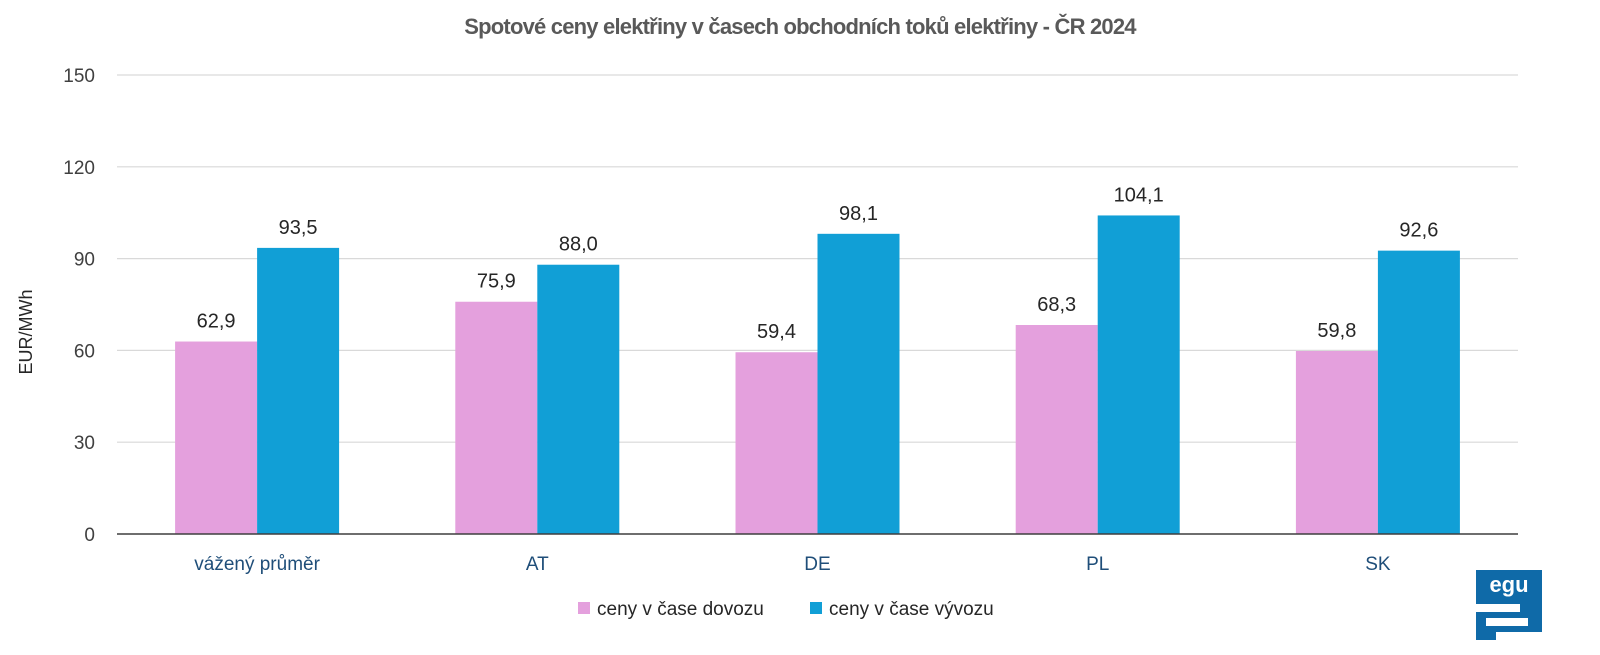 The width and height of the screenshot is (1600, 655). What do you see at coordinates (1418, 231) in the screenshot?
I see `data-label: 92,6` at bounding box center [1418, 231].